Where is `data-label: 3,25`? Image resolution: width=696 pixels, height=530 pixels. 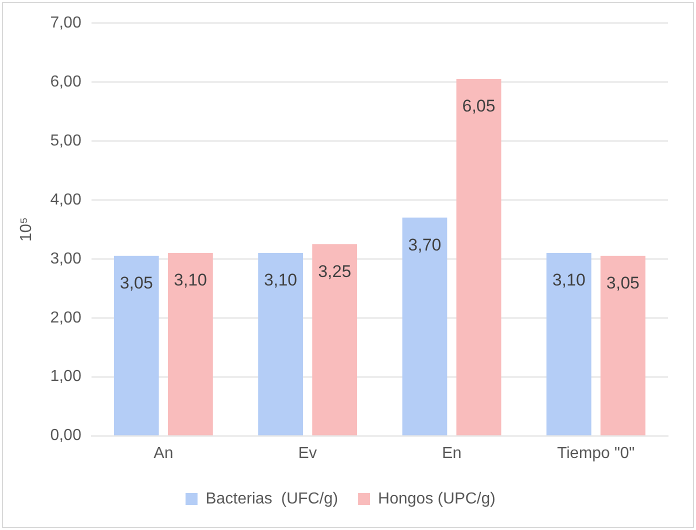 data-label: 3,25 is located at coordinates (335, 271).